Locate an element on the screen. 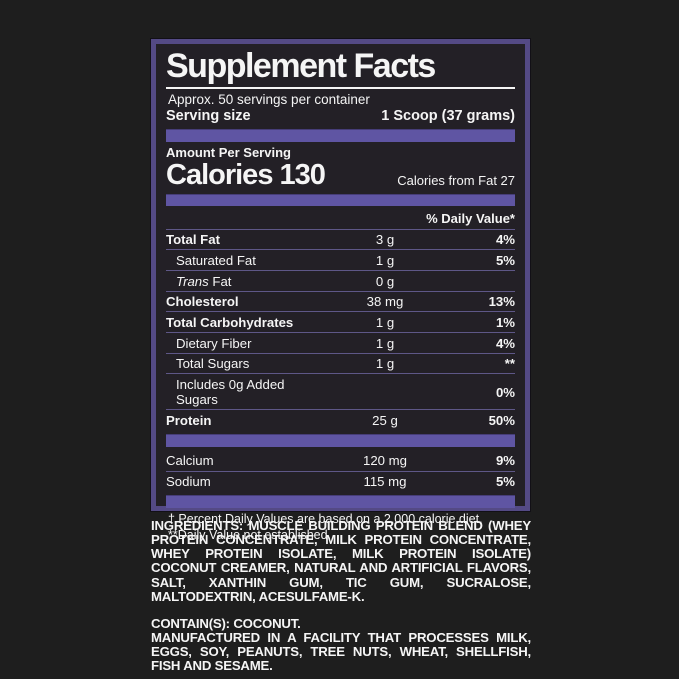 Image resolution: width=679 pixels, height=679 pixels. nutrient-row: Protein 25 g 50% is located at coordinates (340, 420).